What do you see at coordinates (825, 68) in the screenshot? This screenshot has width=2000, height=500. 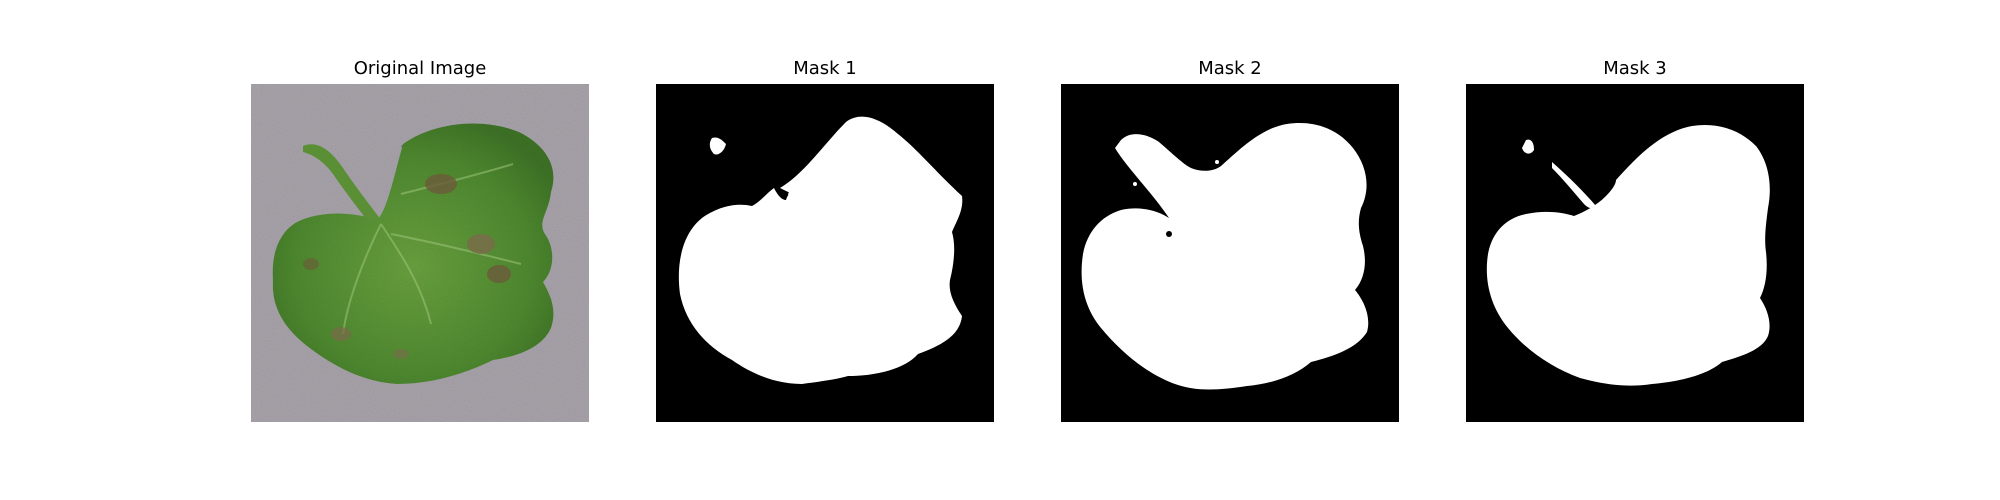 I see `panel-title: Mask 1` at bounding box center [825, 68].